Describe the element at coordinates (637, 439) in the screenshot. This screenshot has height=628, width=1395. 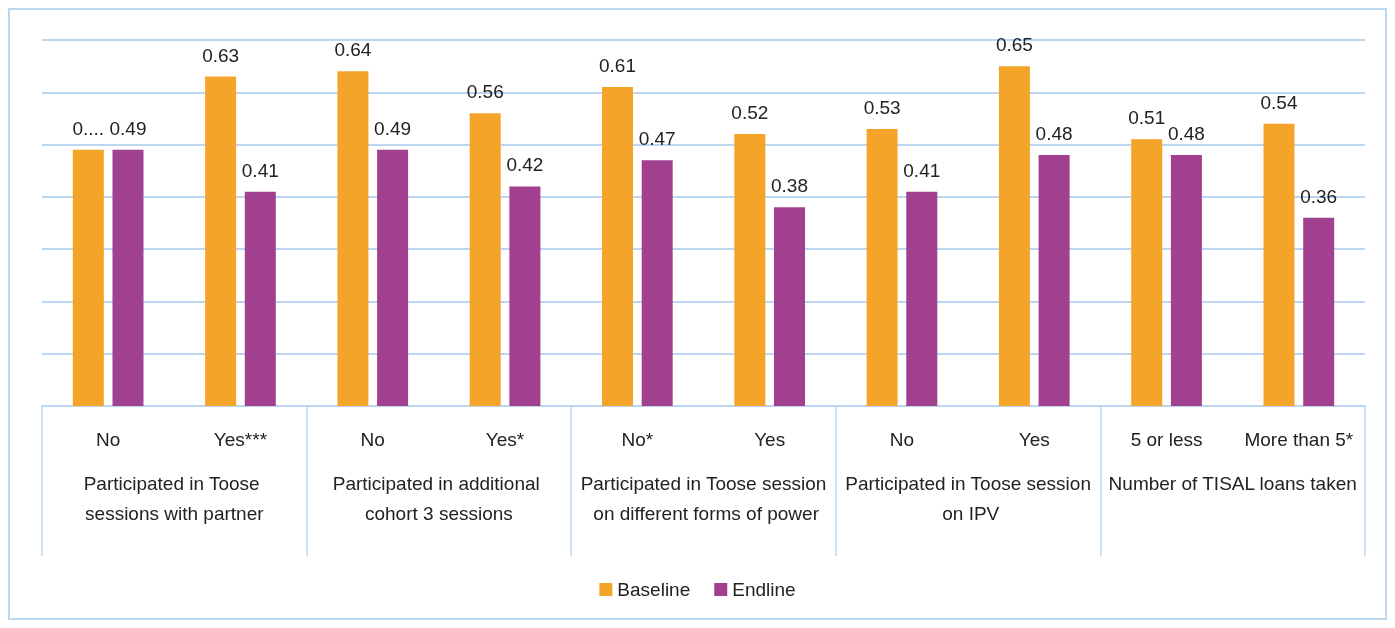
I see `x-tick-label: No*` at that location.